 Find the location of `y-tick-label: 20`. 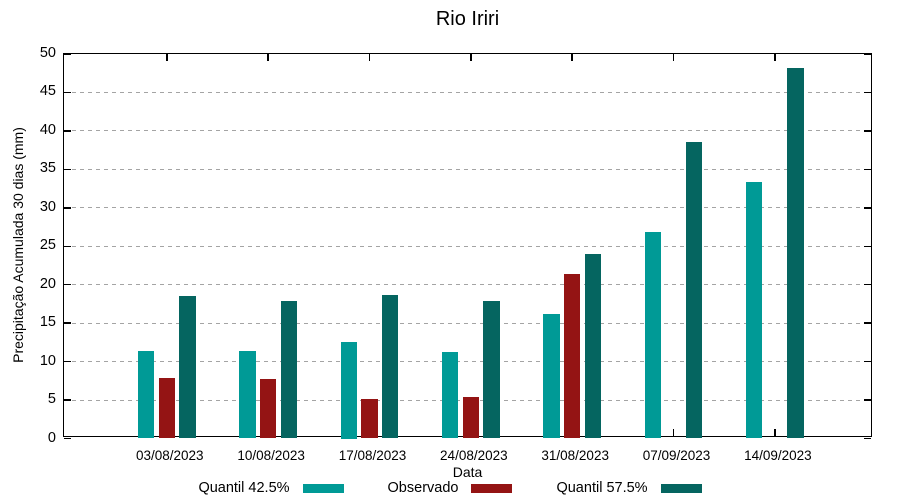

y-tick-label: 20 is located at coordinates (47, 283).